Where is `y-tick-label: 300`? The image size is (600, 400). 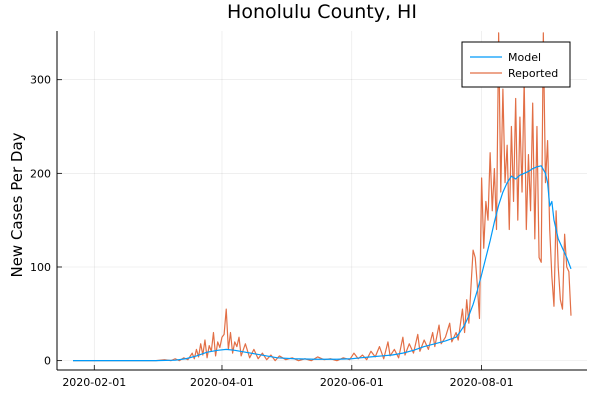
y-tick-label: 300 is located at coordinates (40, 80).